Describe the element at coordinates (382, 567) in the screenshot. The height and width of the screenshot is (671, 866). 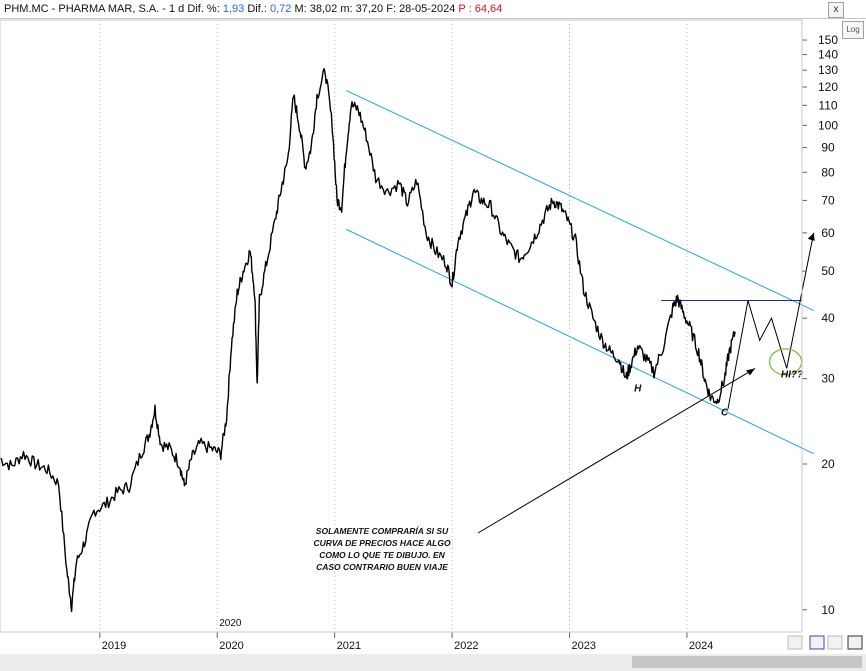
I see `note-line-3: CASO CONTRARIO BUEN VIAJE` at that location.